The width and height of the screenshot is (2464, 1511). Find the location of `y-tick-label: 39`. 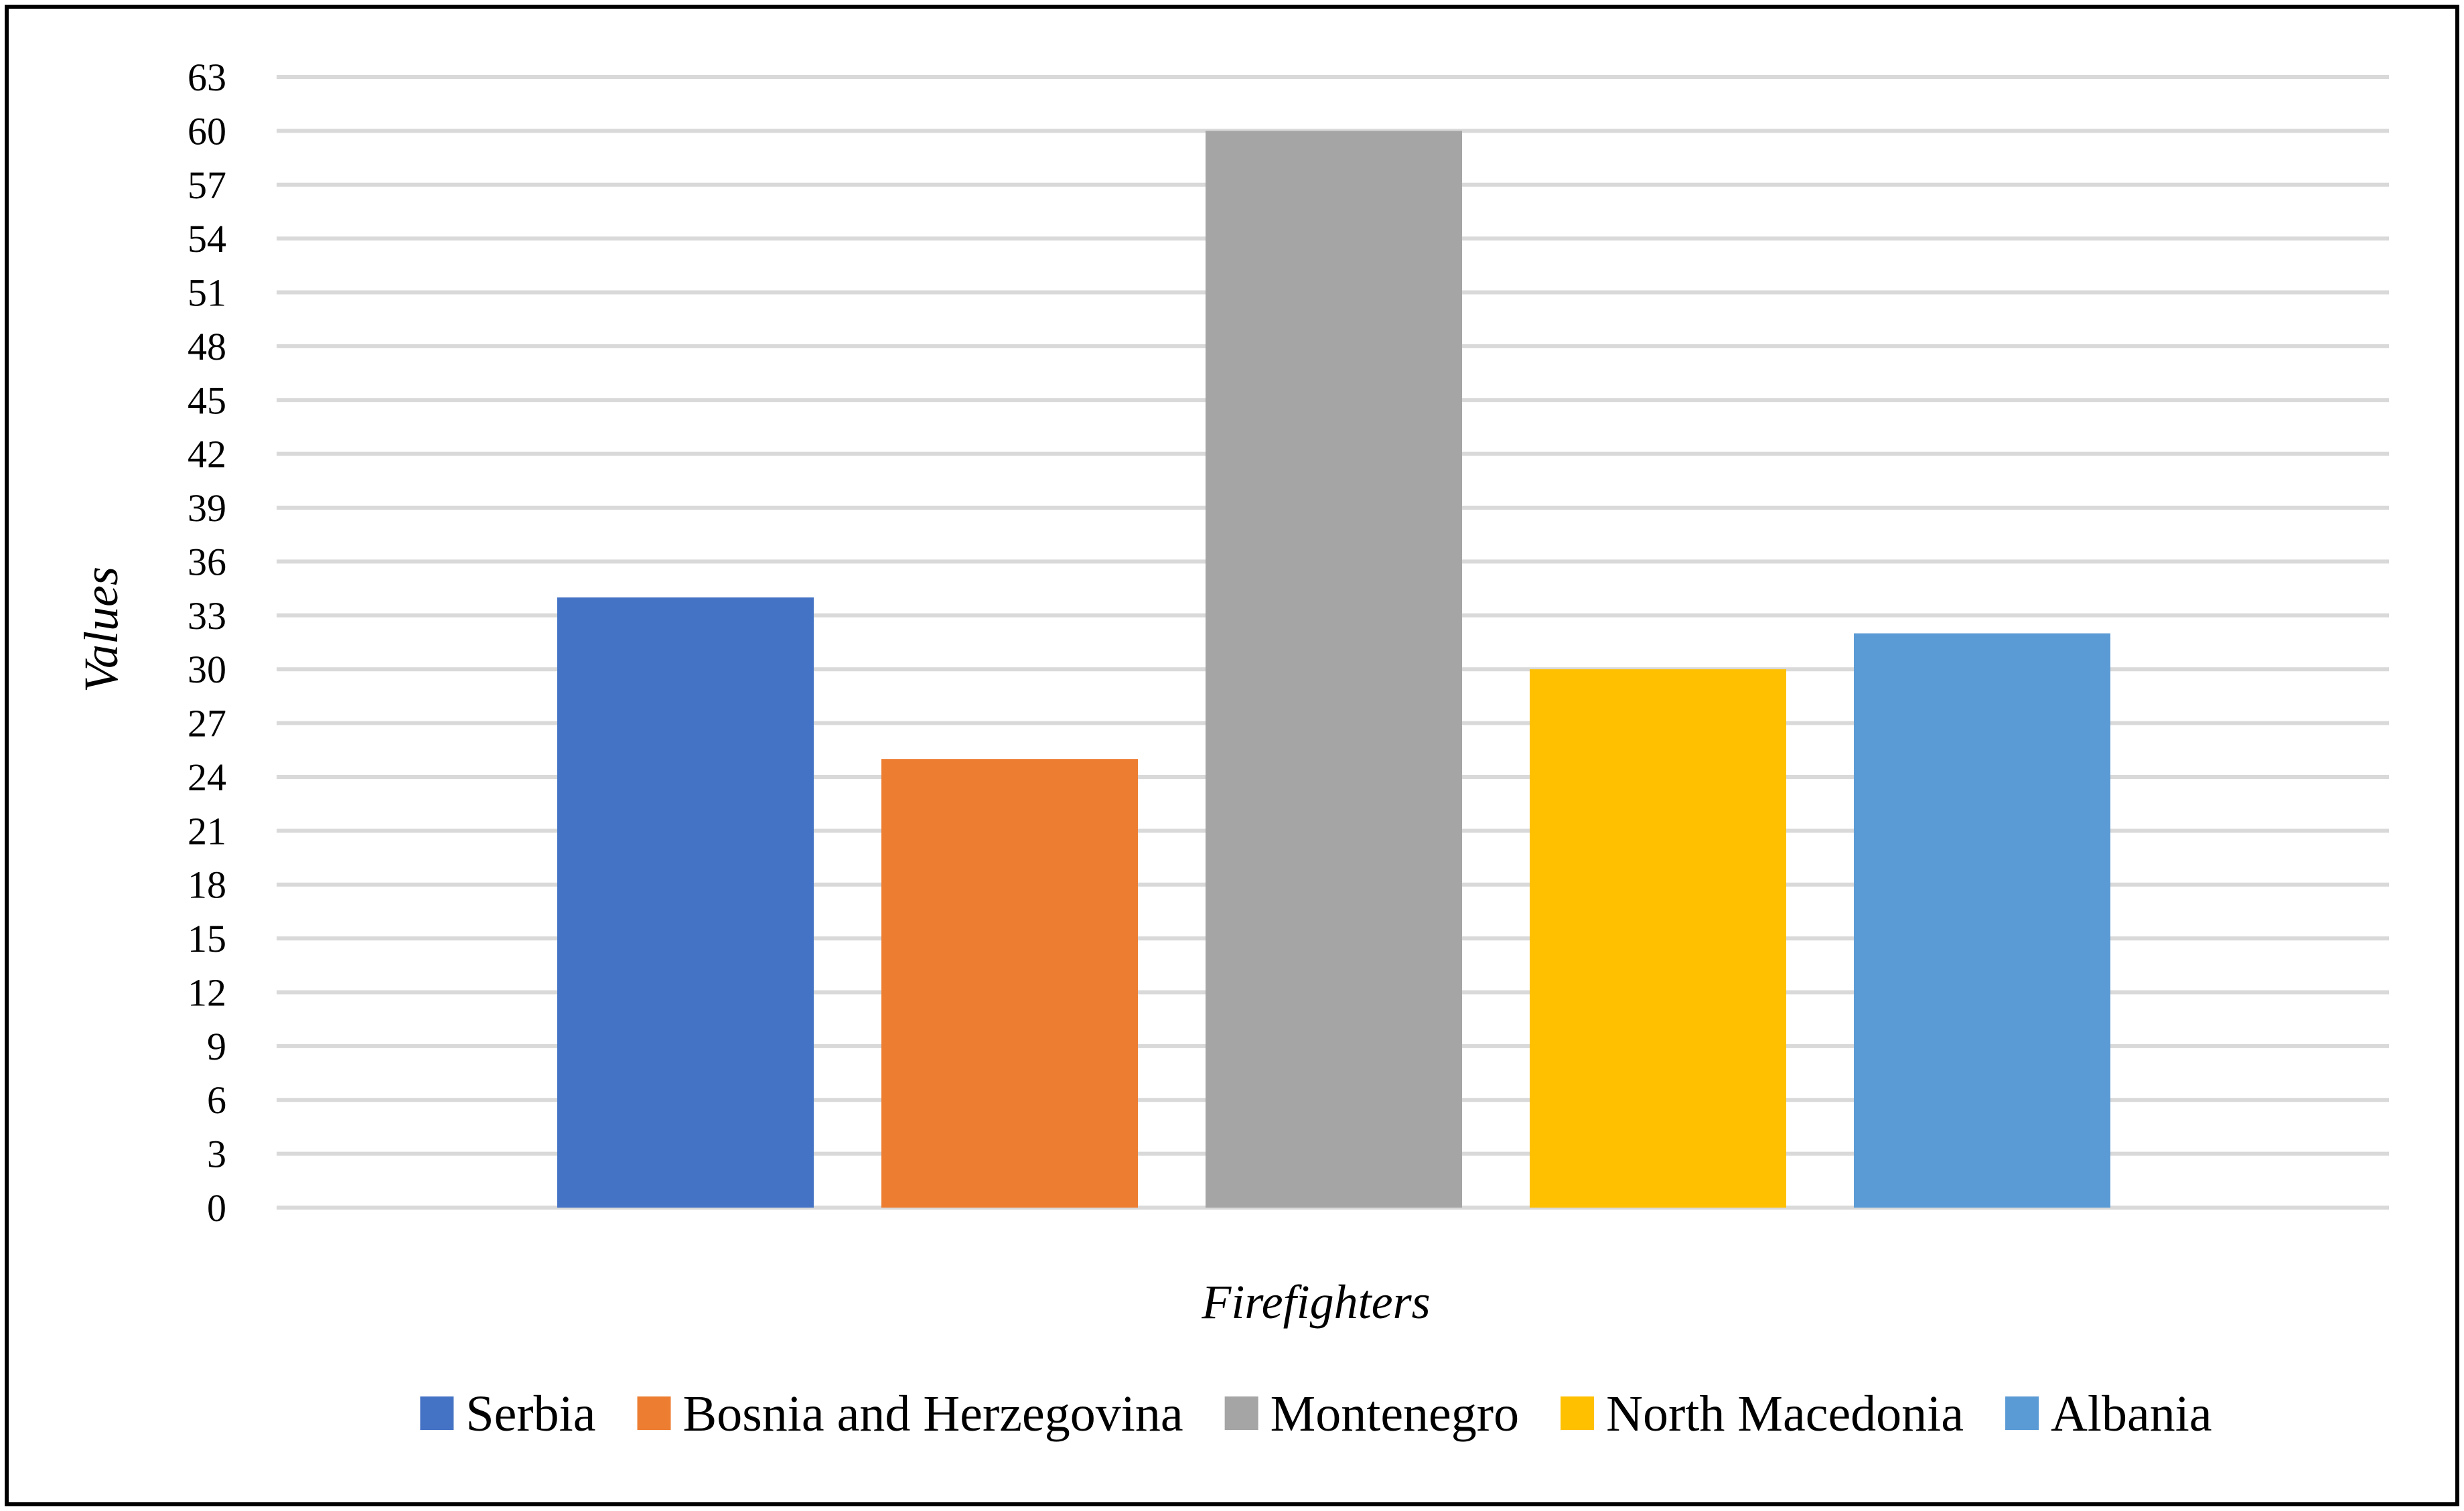

y-tick-label: 39 is located at coordinates (207, 508).